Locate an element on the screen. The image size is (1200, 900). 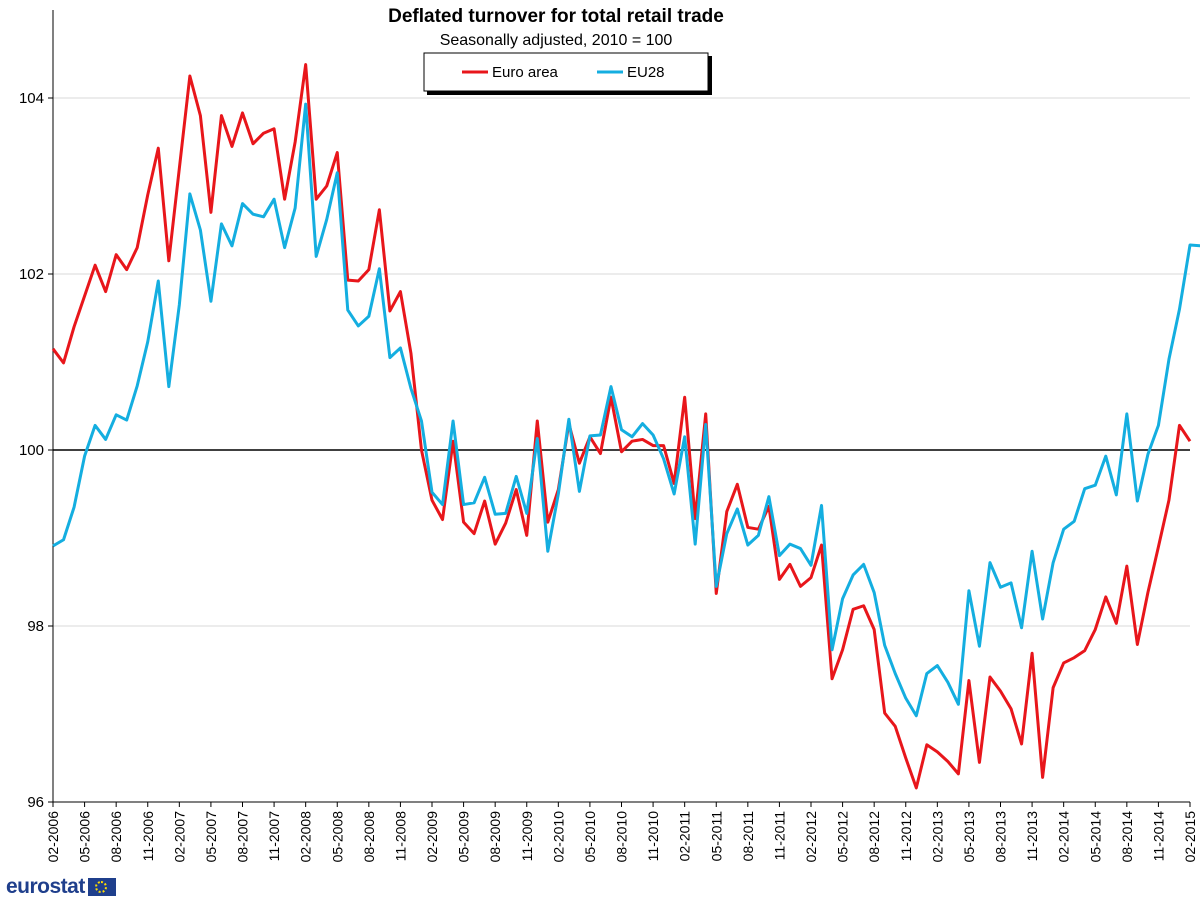
chart-subtitle: Seasonally adjusted, 2010 = 100 is located at coordinates (556, 40).